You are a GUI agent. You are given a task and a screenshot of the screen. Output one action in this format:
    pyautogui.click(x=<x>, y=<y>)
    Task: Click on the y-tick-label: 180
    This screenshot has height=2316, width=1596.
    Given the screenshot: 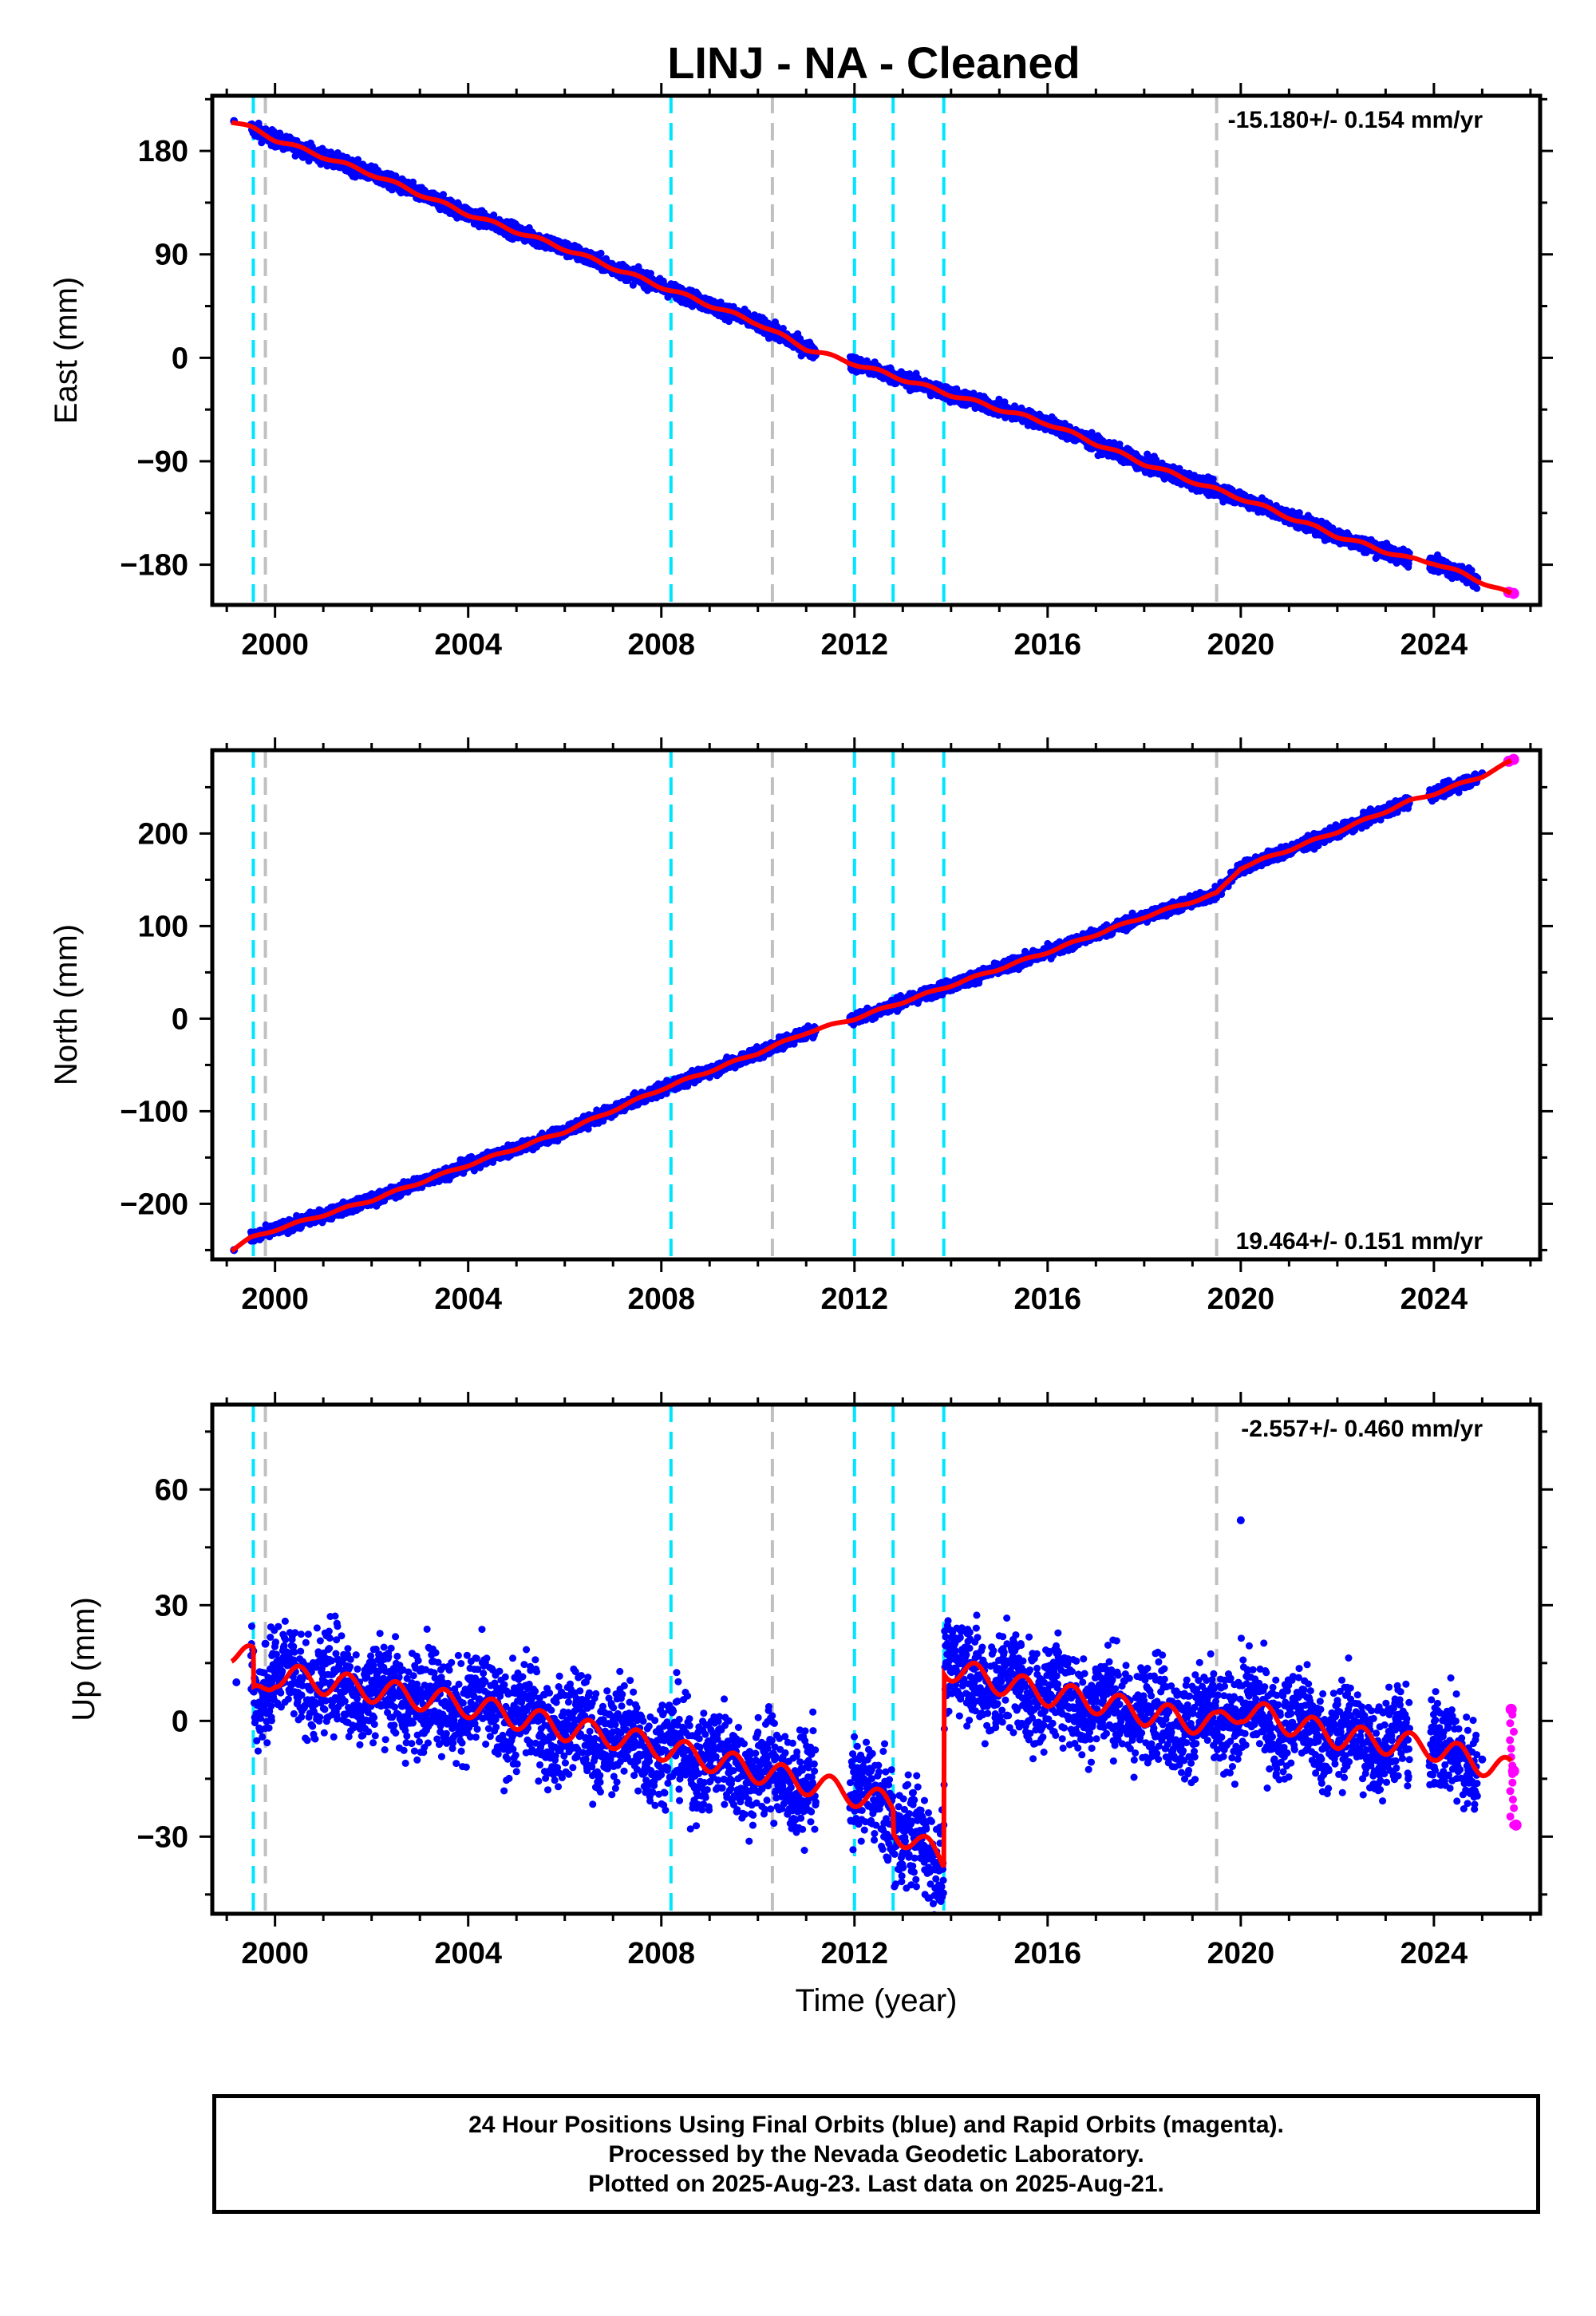 What is the action you would take?
    pyautogui.click(x=163, y=151)
    